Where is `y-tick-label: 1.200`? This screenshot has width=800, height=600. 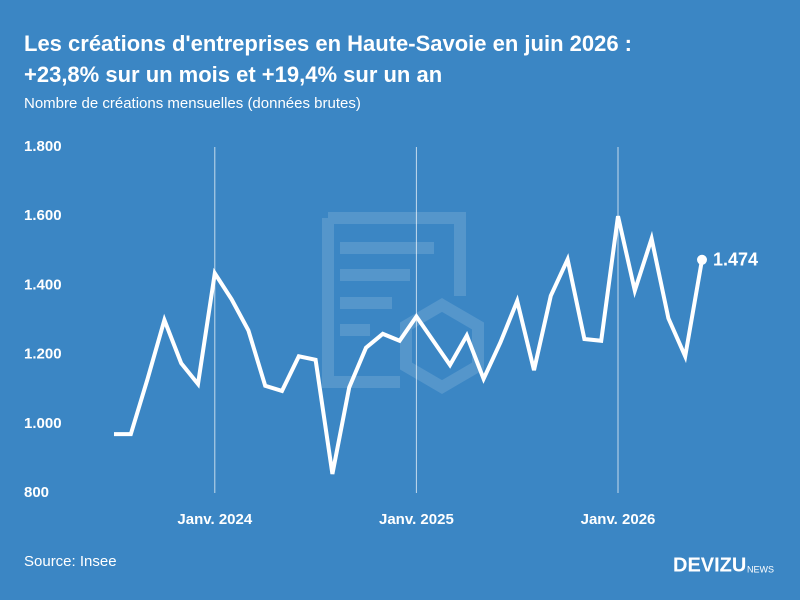 y-tick-label: 1.200 is located at coordinates (43, 354).